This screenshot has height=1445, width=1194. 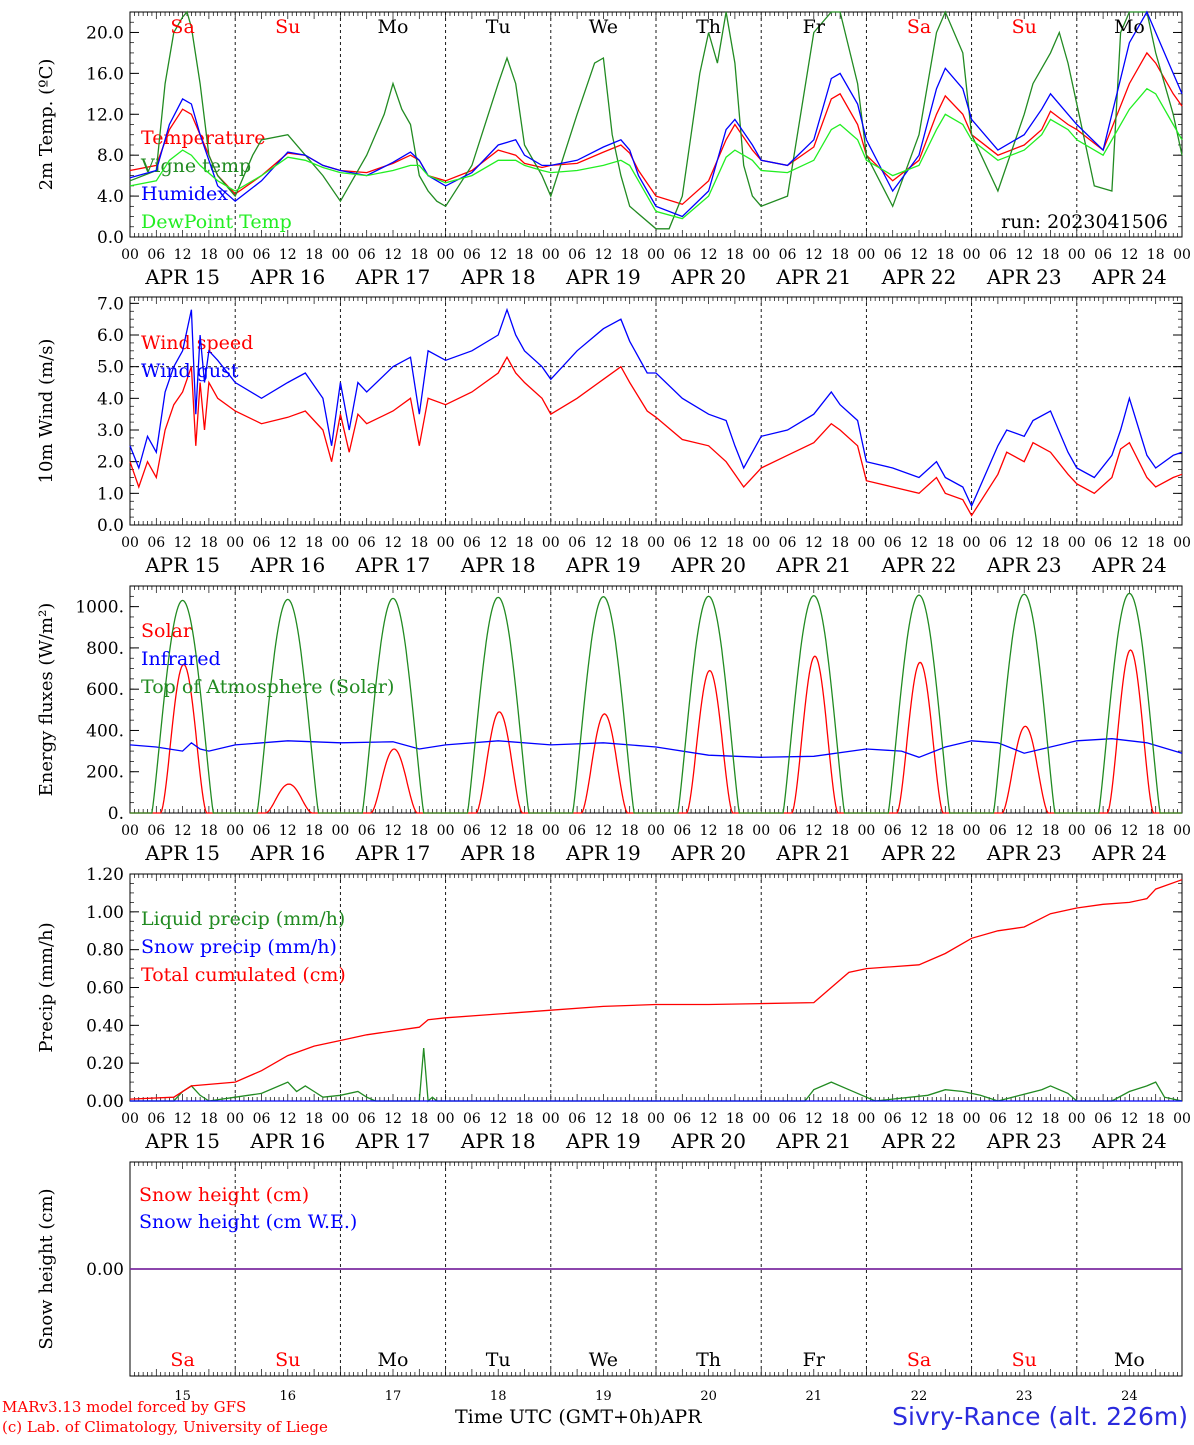 What do you see at coordinates (708, 1360) in the screenshot?
I see `weekday-label-bottom: Th` at bounding box center [708, 1360].